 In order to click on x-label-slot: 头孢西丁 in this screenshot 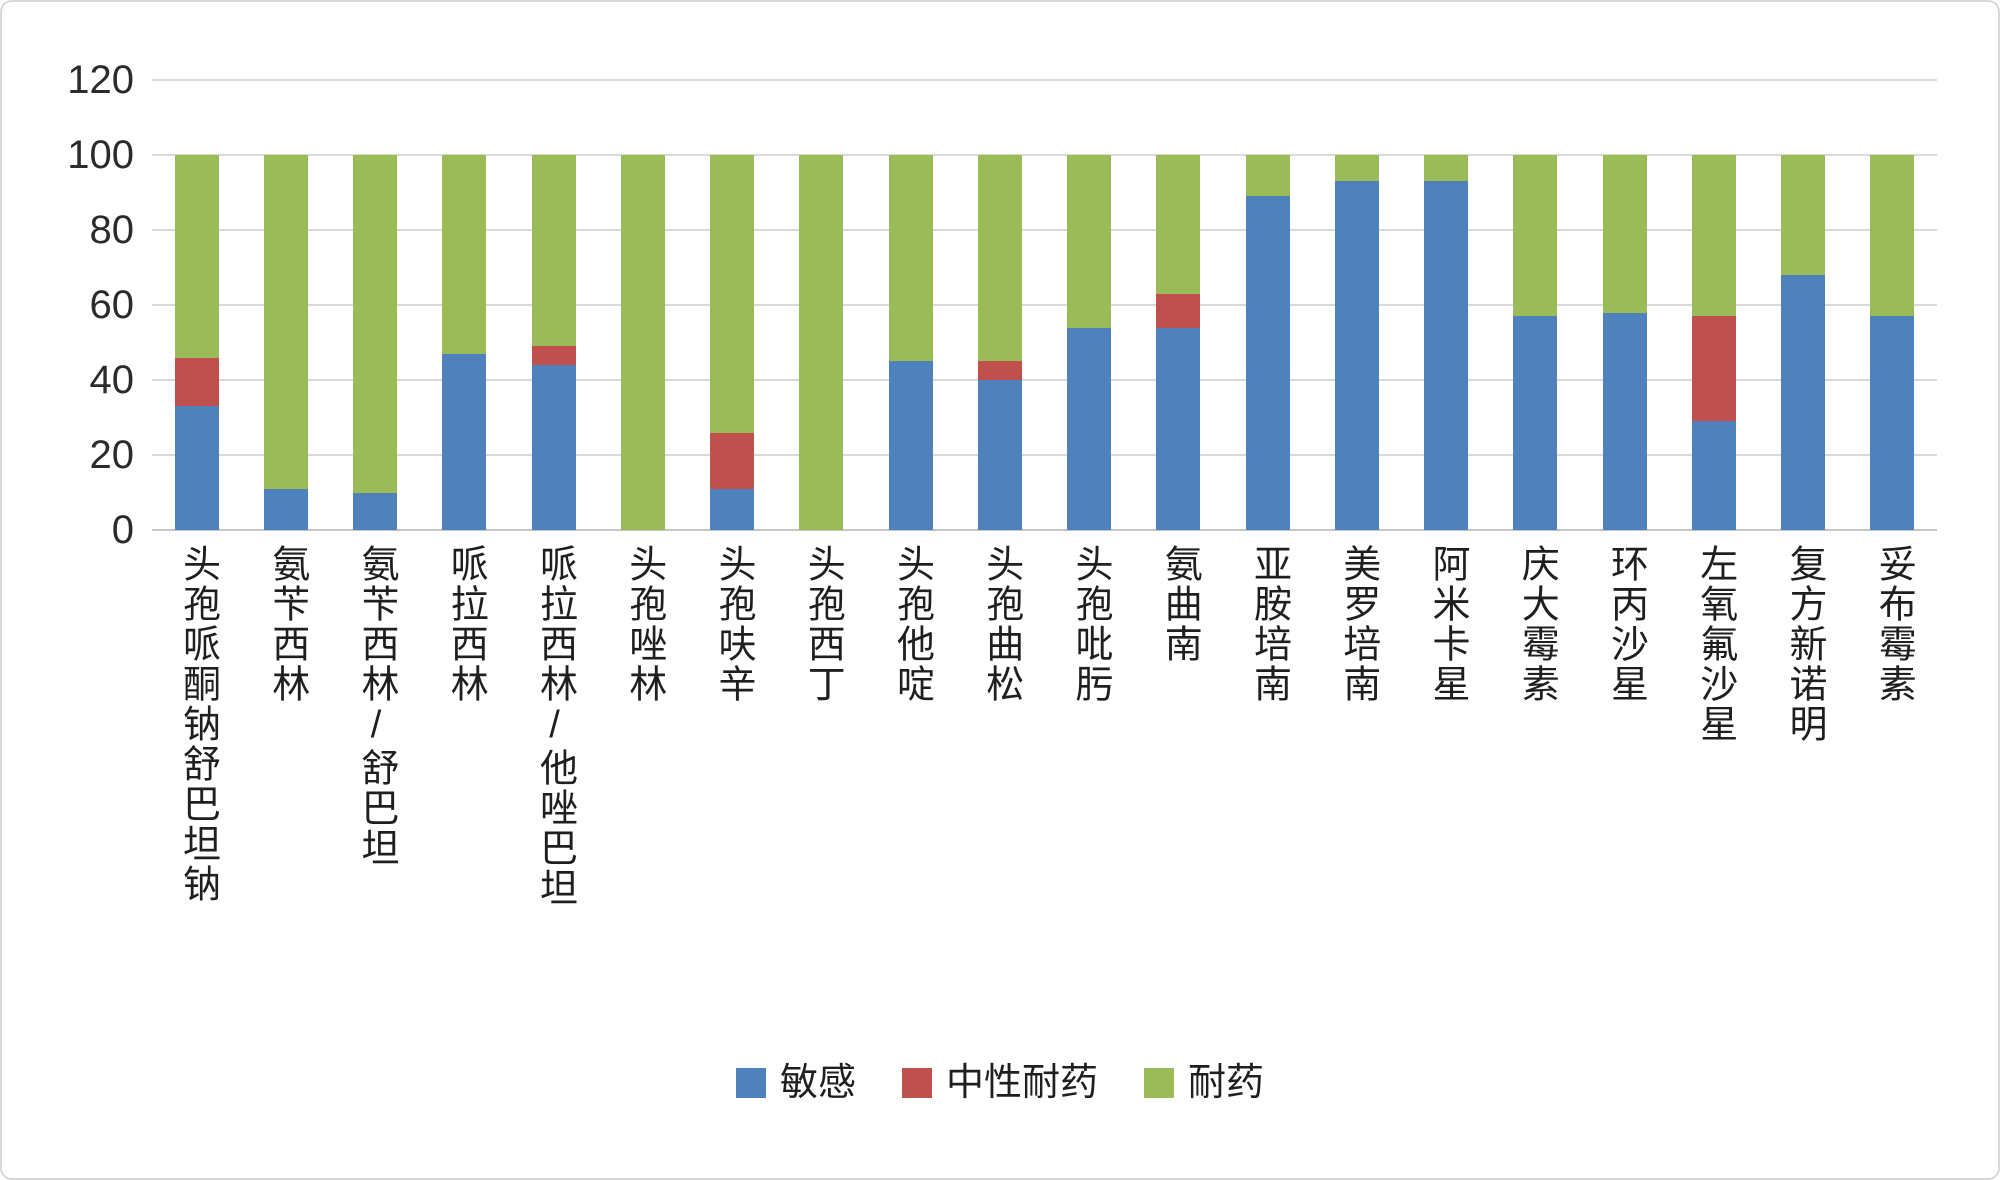, I will do `click(821, 726)`.